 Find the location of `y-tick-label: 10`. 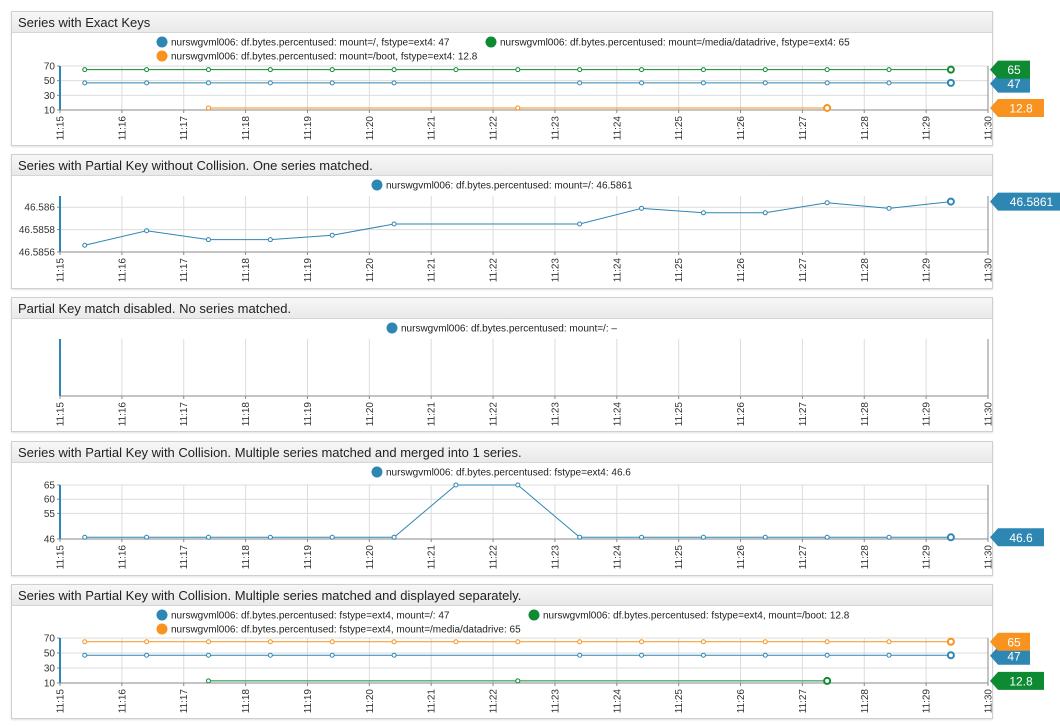

y-tick-label: 10 is located at coordinates (50, 684).